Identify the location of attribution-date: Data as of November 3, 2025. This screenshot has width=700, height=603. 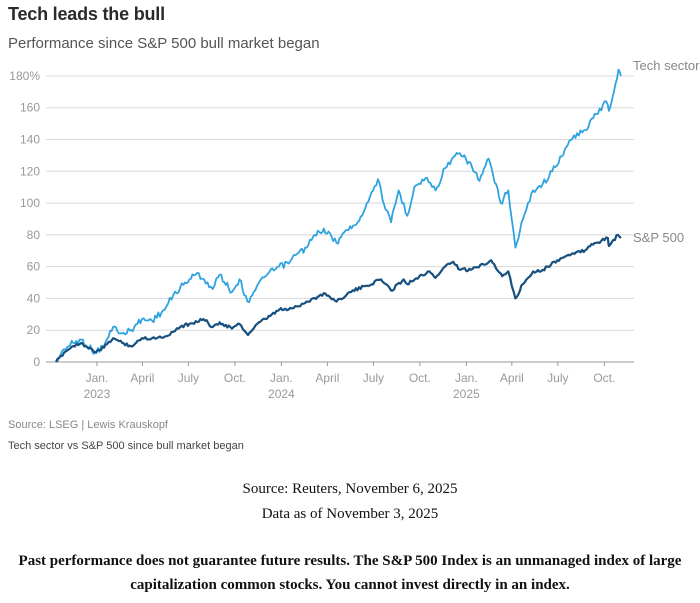
(350, 514).